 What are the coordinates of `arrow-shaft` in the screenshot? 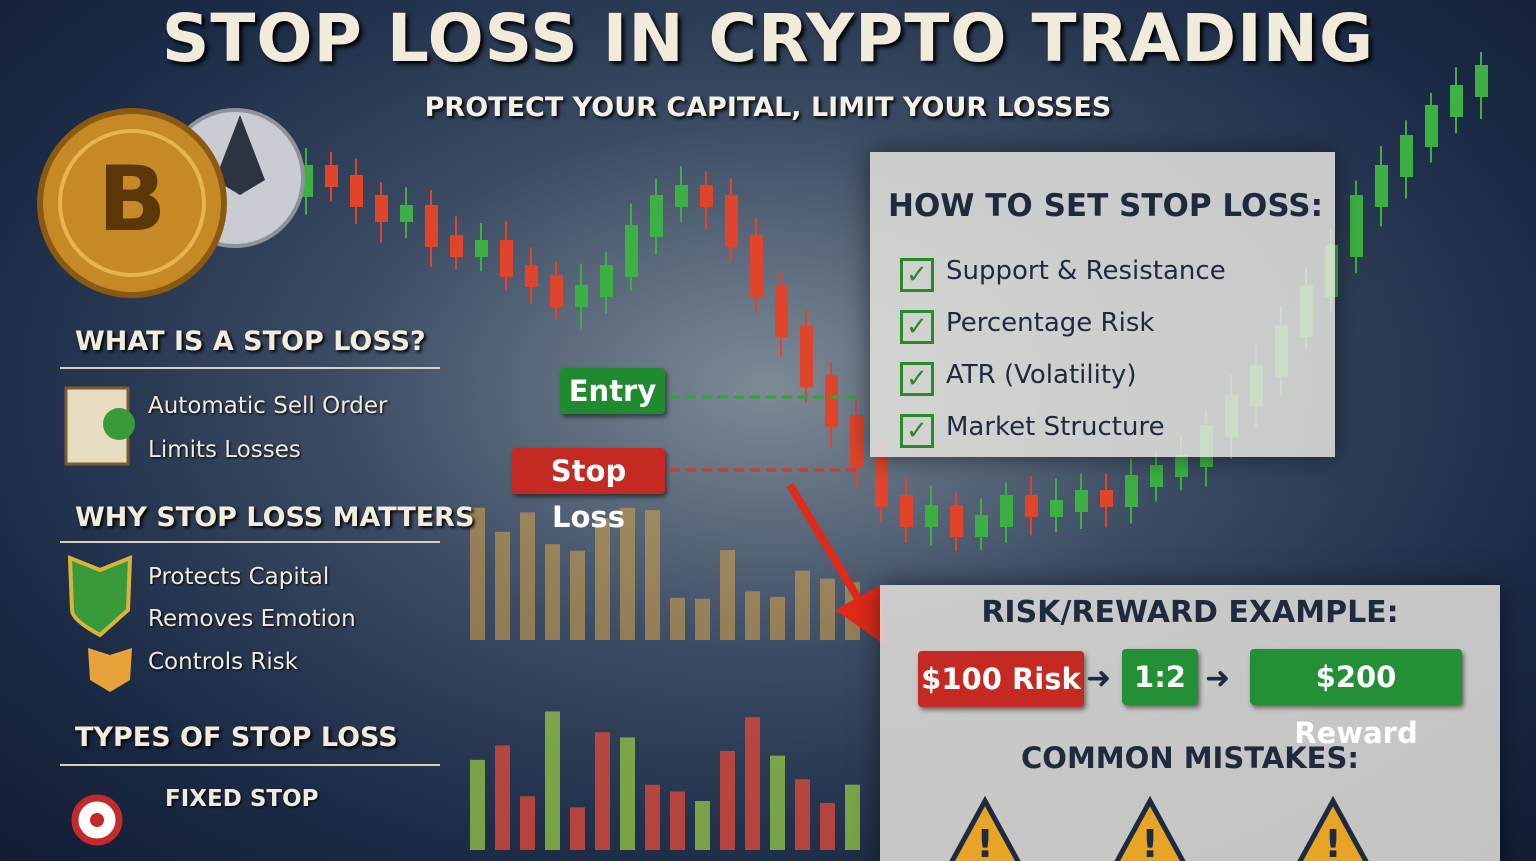 It's located at (827, 547).